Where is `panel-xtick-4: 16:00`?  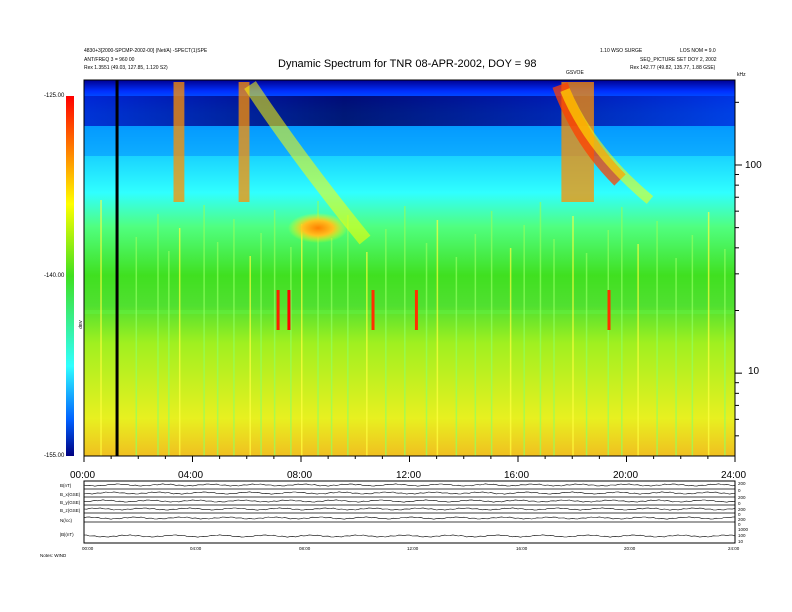
panel-xtick-4: 16:00 is located at coordinates (522, 548).